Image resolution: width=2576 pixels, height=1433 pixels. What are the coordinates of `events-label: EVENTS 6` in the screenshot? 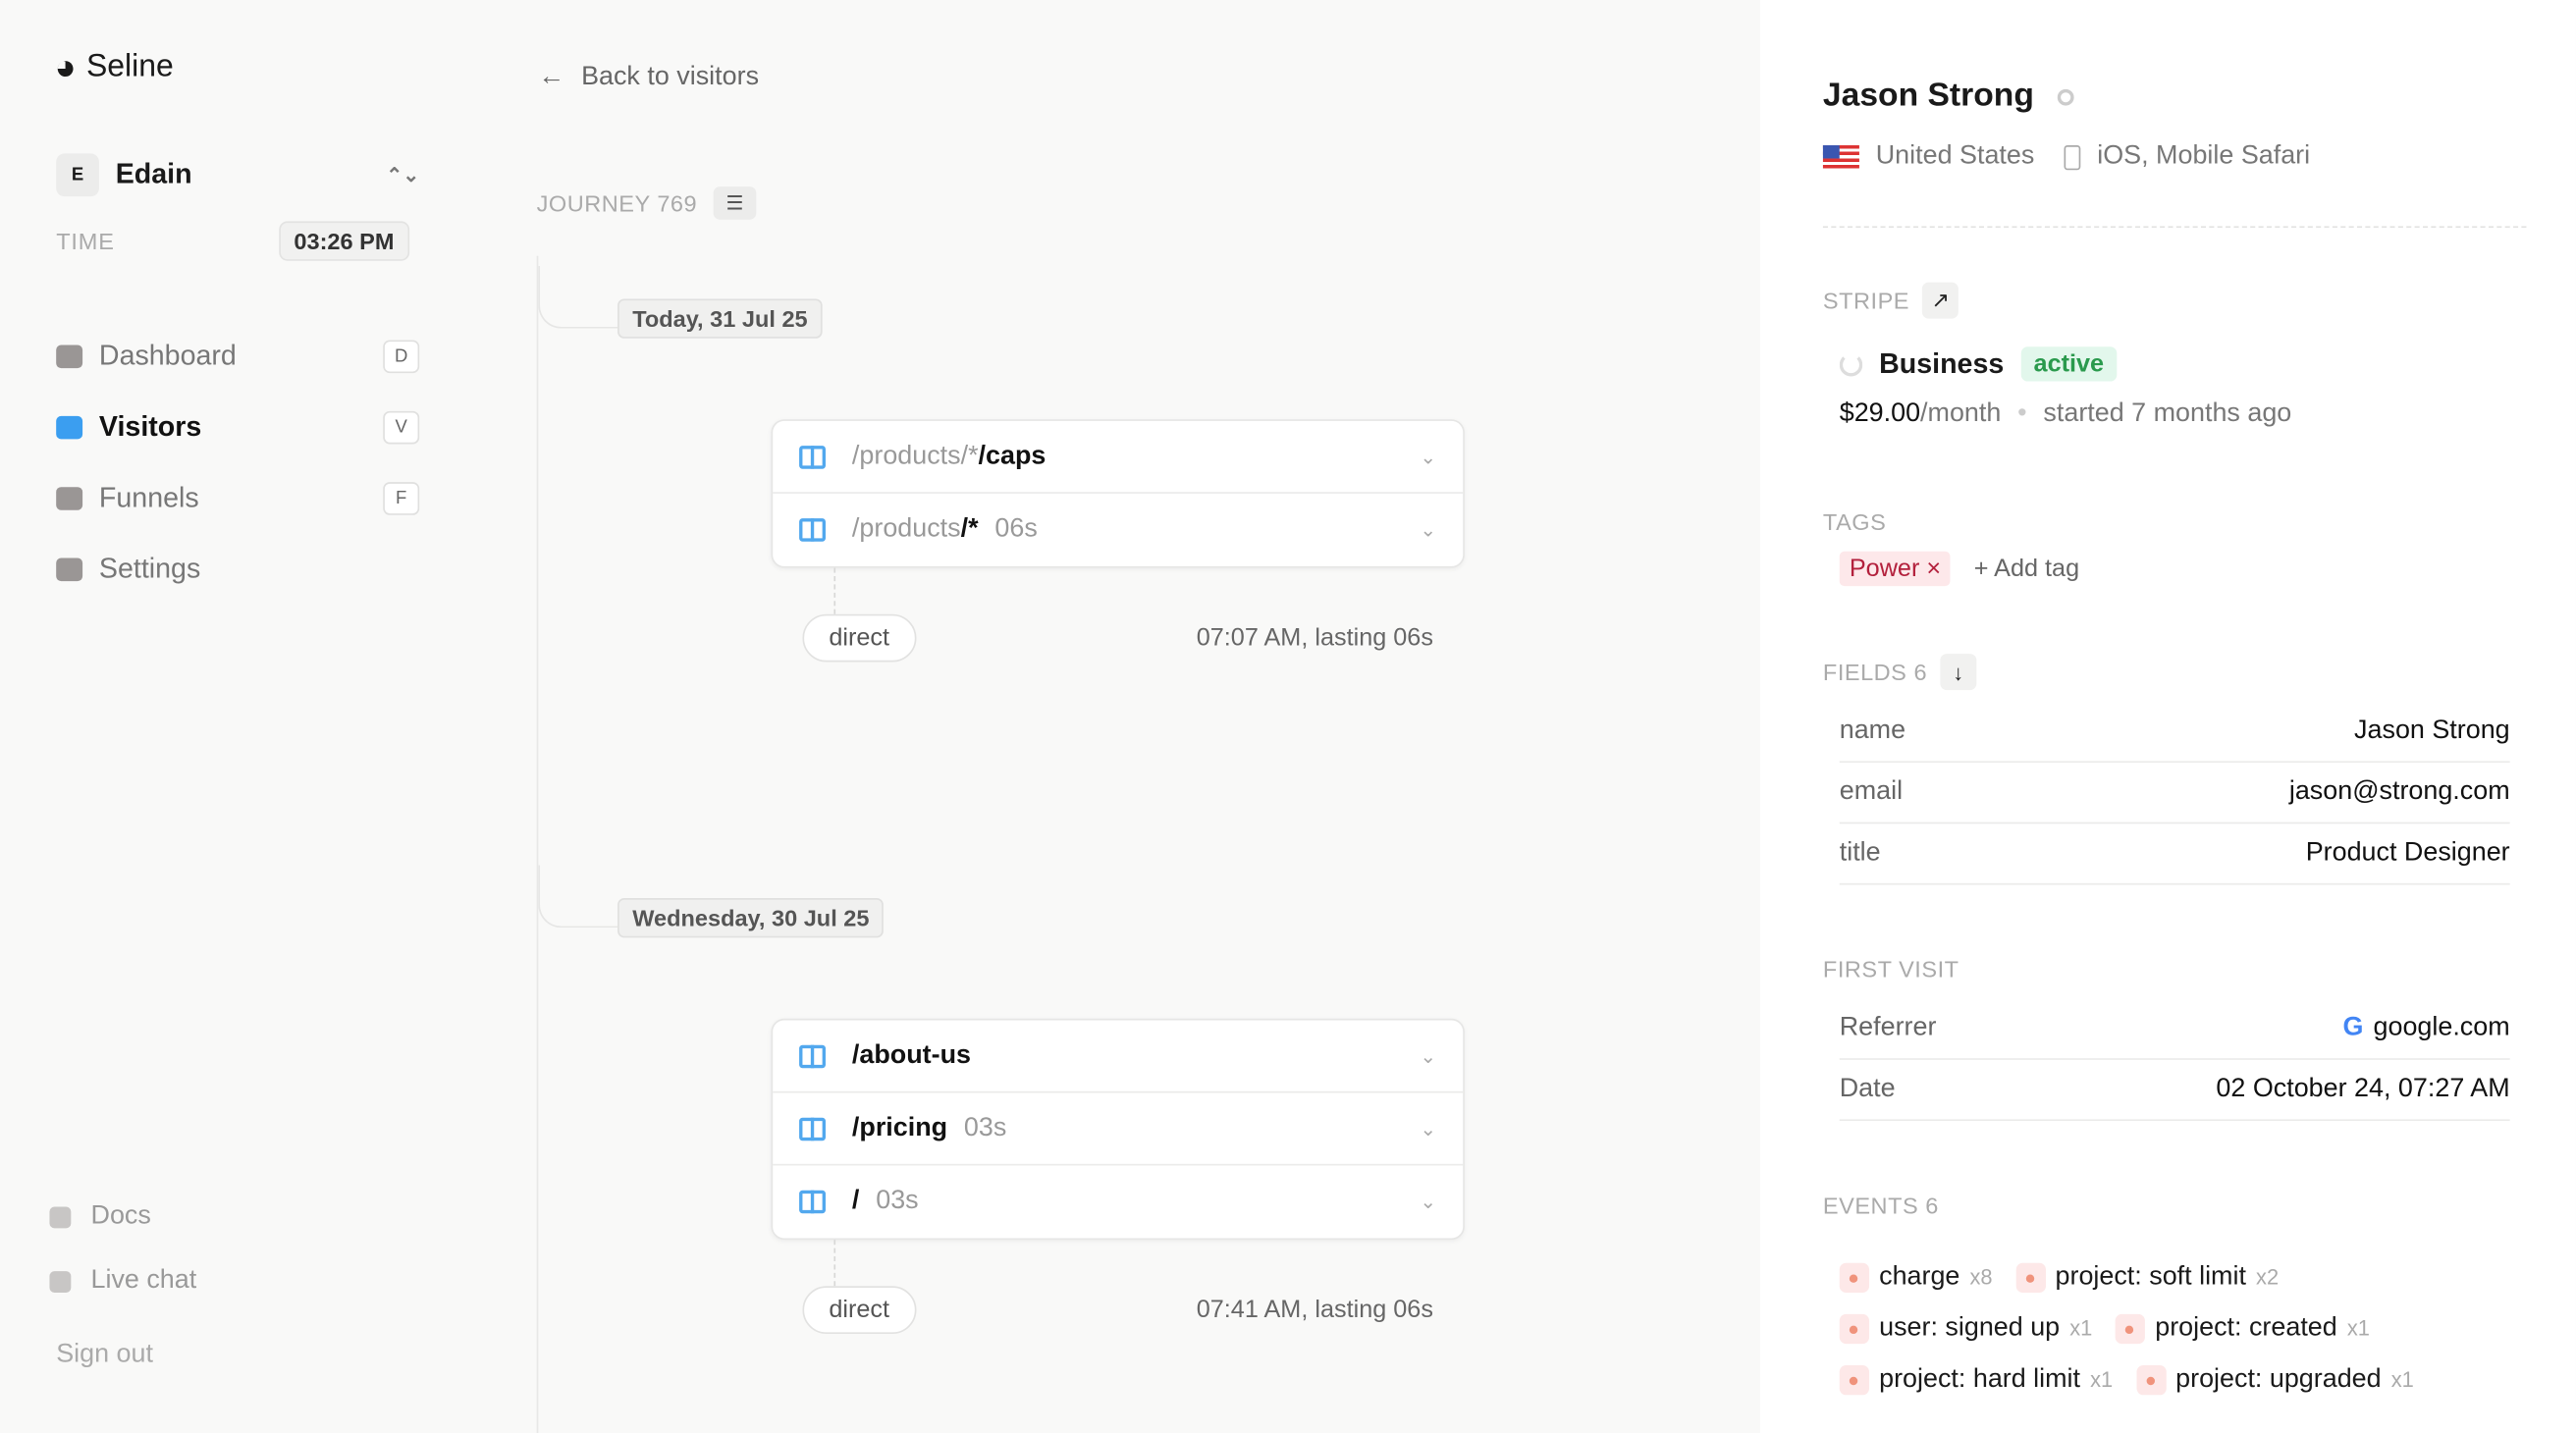 It's located at (1880, 1205).